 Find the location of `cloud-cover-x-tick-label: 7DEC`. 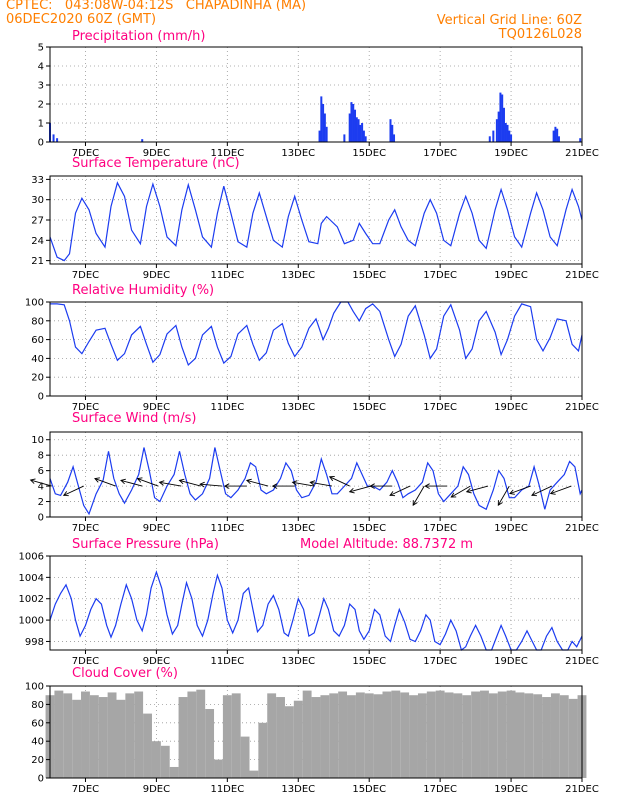

cloud-cover-x-tick-label: 7DEC is located at coordinates (85, 789).